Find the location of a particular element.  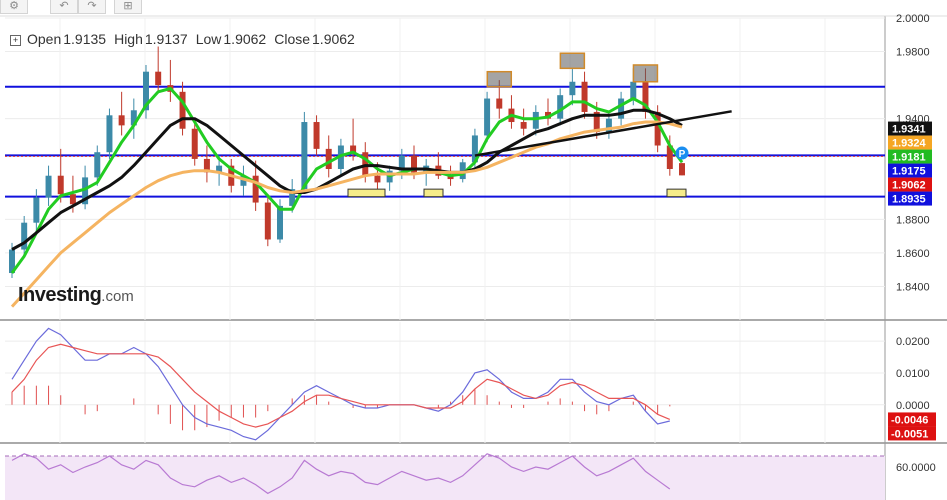

low-label: Low is located at coordinates (208, 39).